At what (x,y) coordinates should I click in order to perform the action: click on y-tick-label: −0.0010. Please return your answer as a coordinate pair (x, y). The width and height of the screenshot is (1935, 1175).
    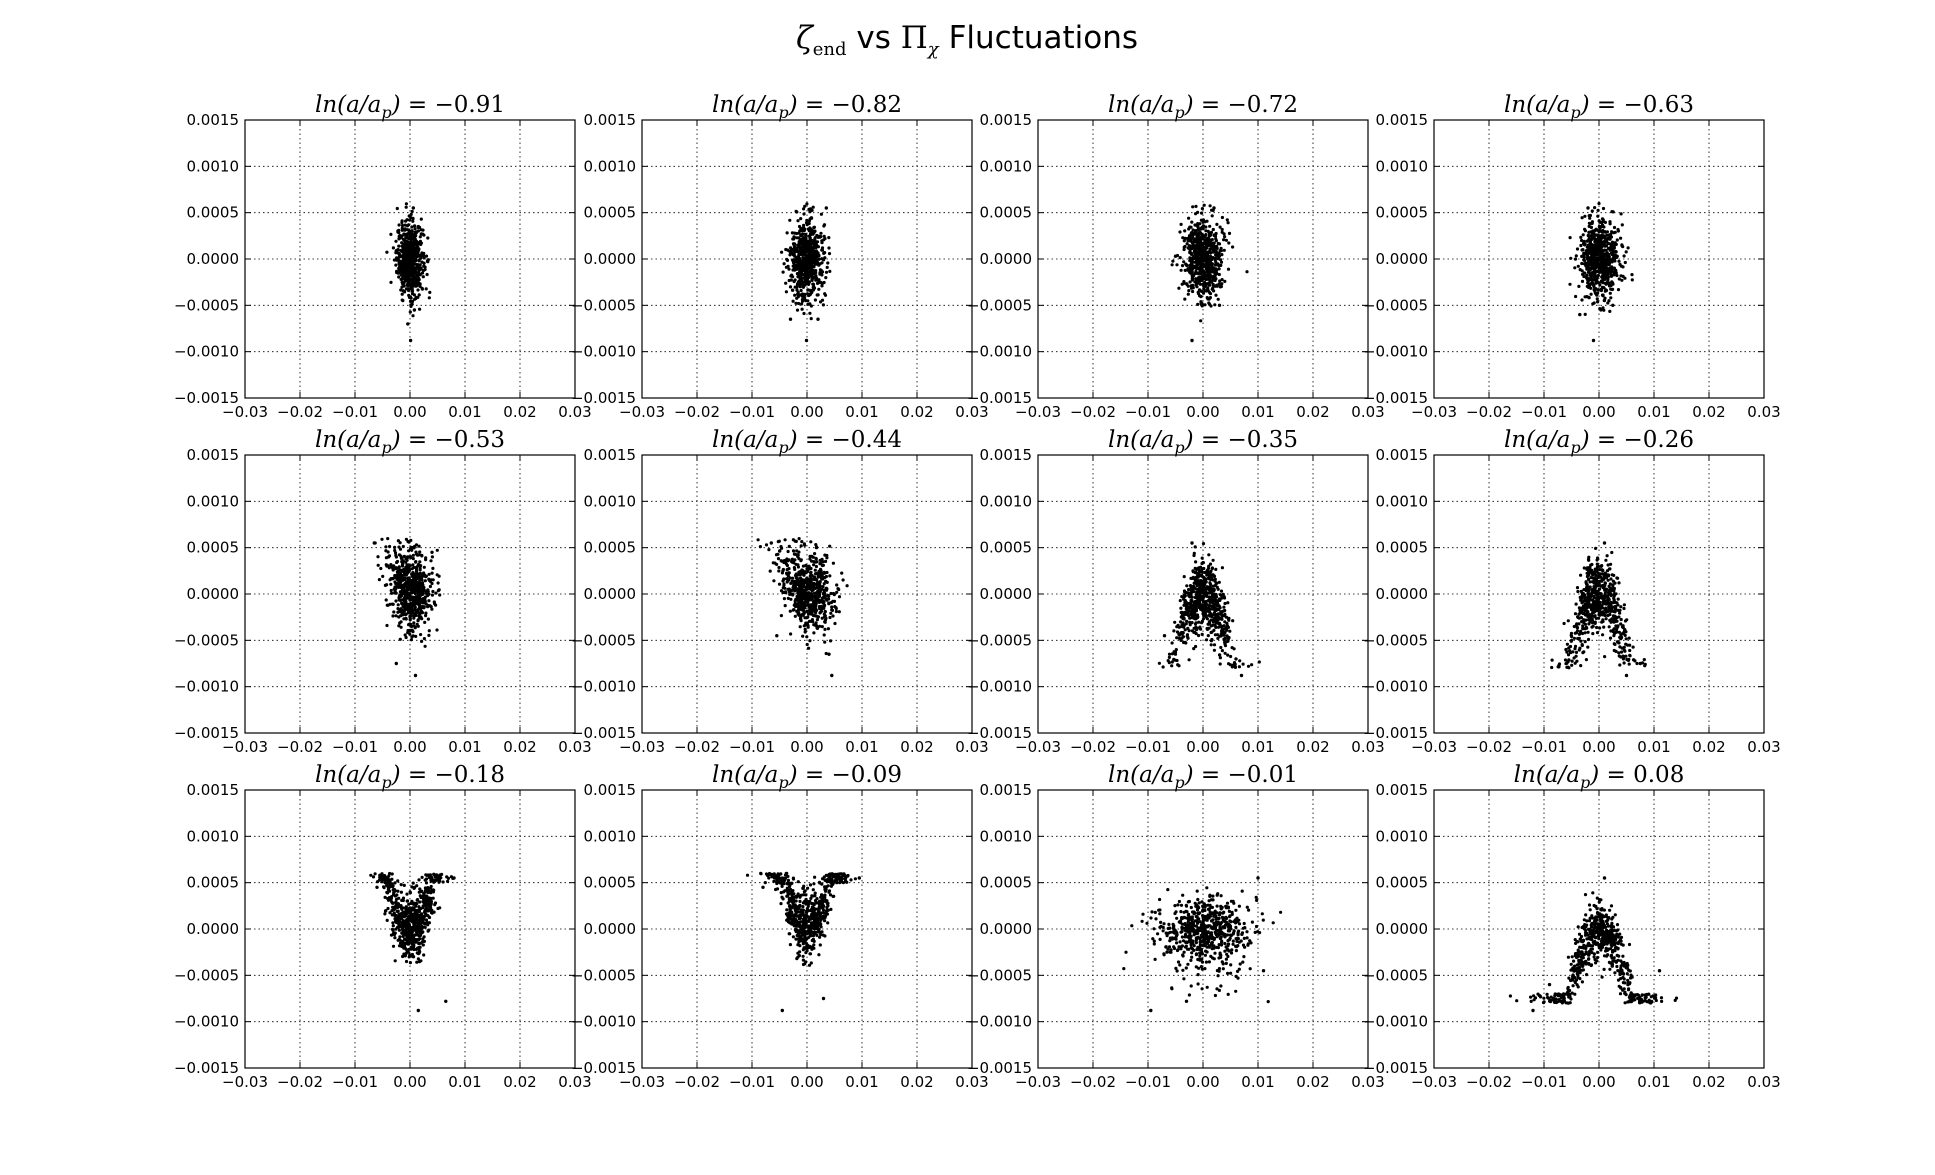
    Looking at the image, I should click on (1395, 352).